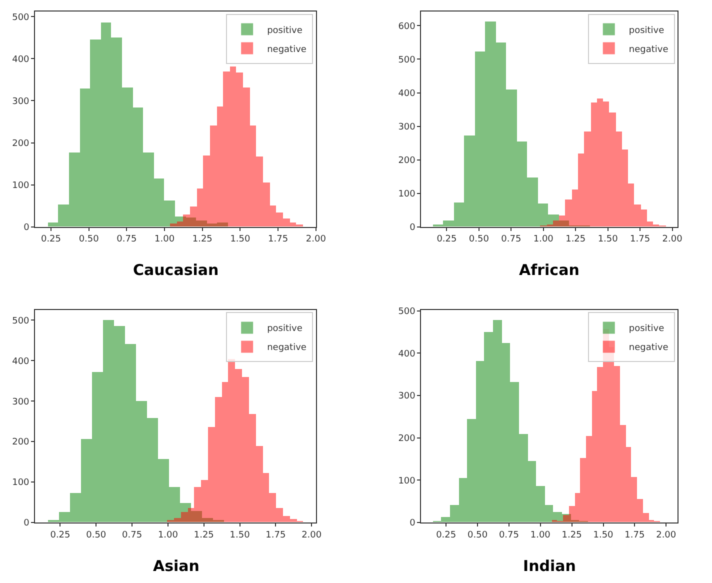 This screenshot has width=712, height=583. I want to click on text: Asian, so click(176, 566).